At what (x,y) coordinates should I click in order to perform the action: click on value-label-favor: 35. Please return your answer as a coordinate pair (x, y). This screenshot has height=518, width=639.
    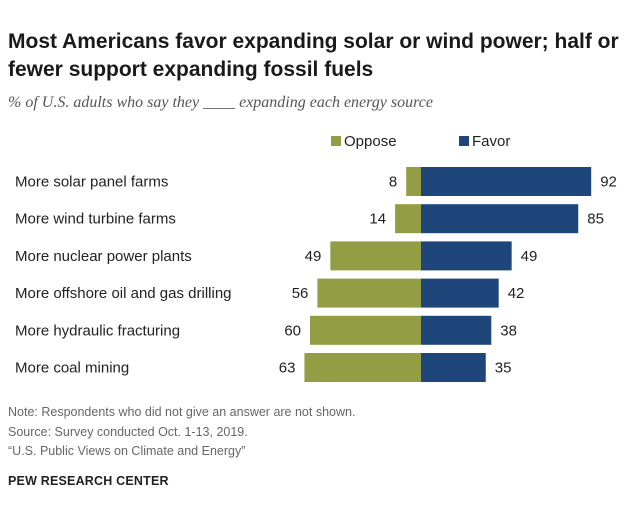
    Looking at the image, I should click on (503, 368).